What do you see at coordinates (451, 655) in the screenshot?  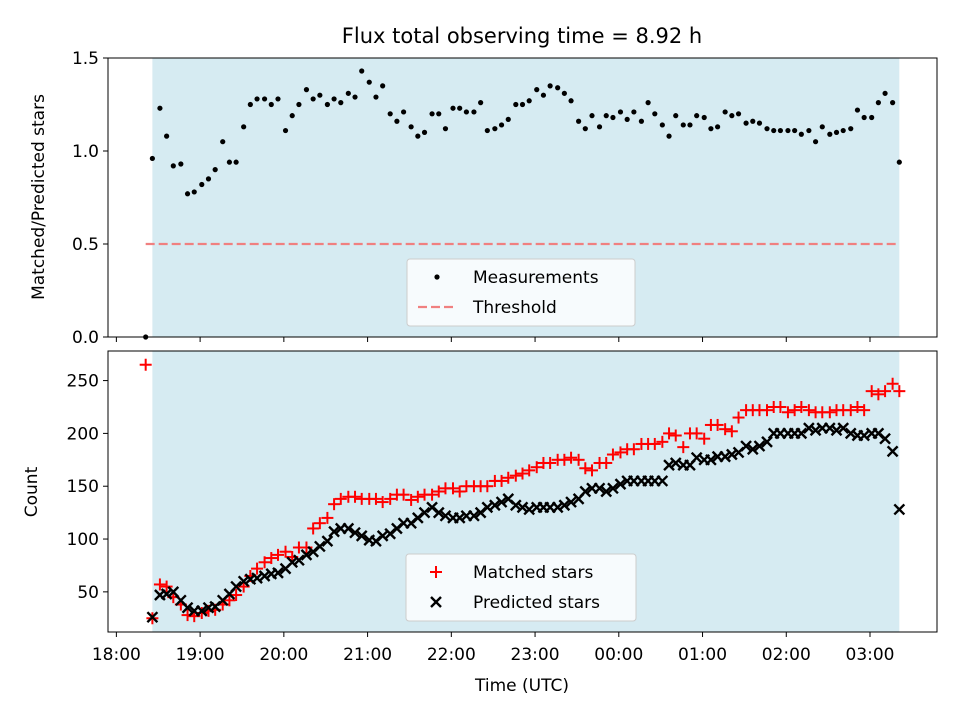 I see `bottom-x-tick-label: 22:00` at bounding box center [451, 655].